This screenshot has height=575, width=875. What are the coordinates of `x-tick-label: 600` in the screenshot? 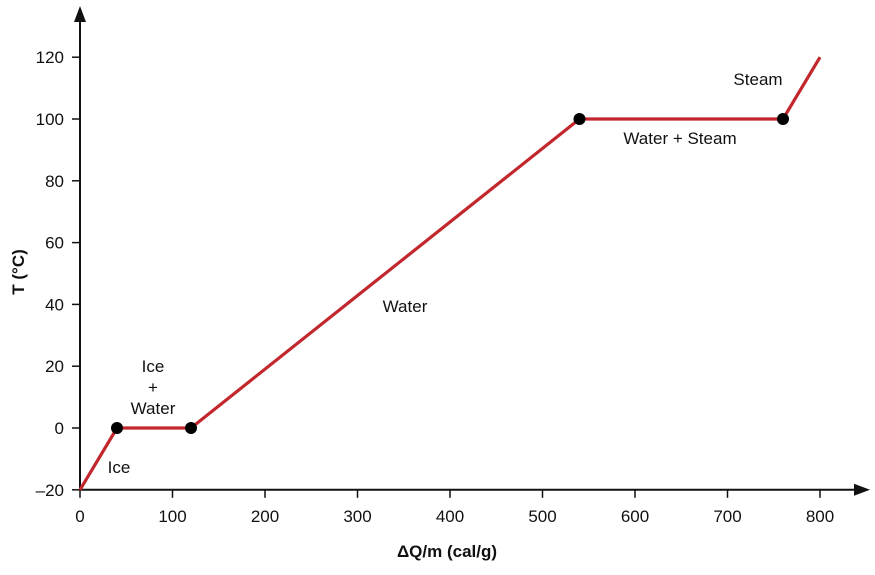 It's located at (635, 516).